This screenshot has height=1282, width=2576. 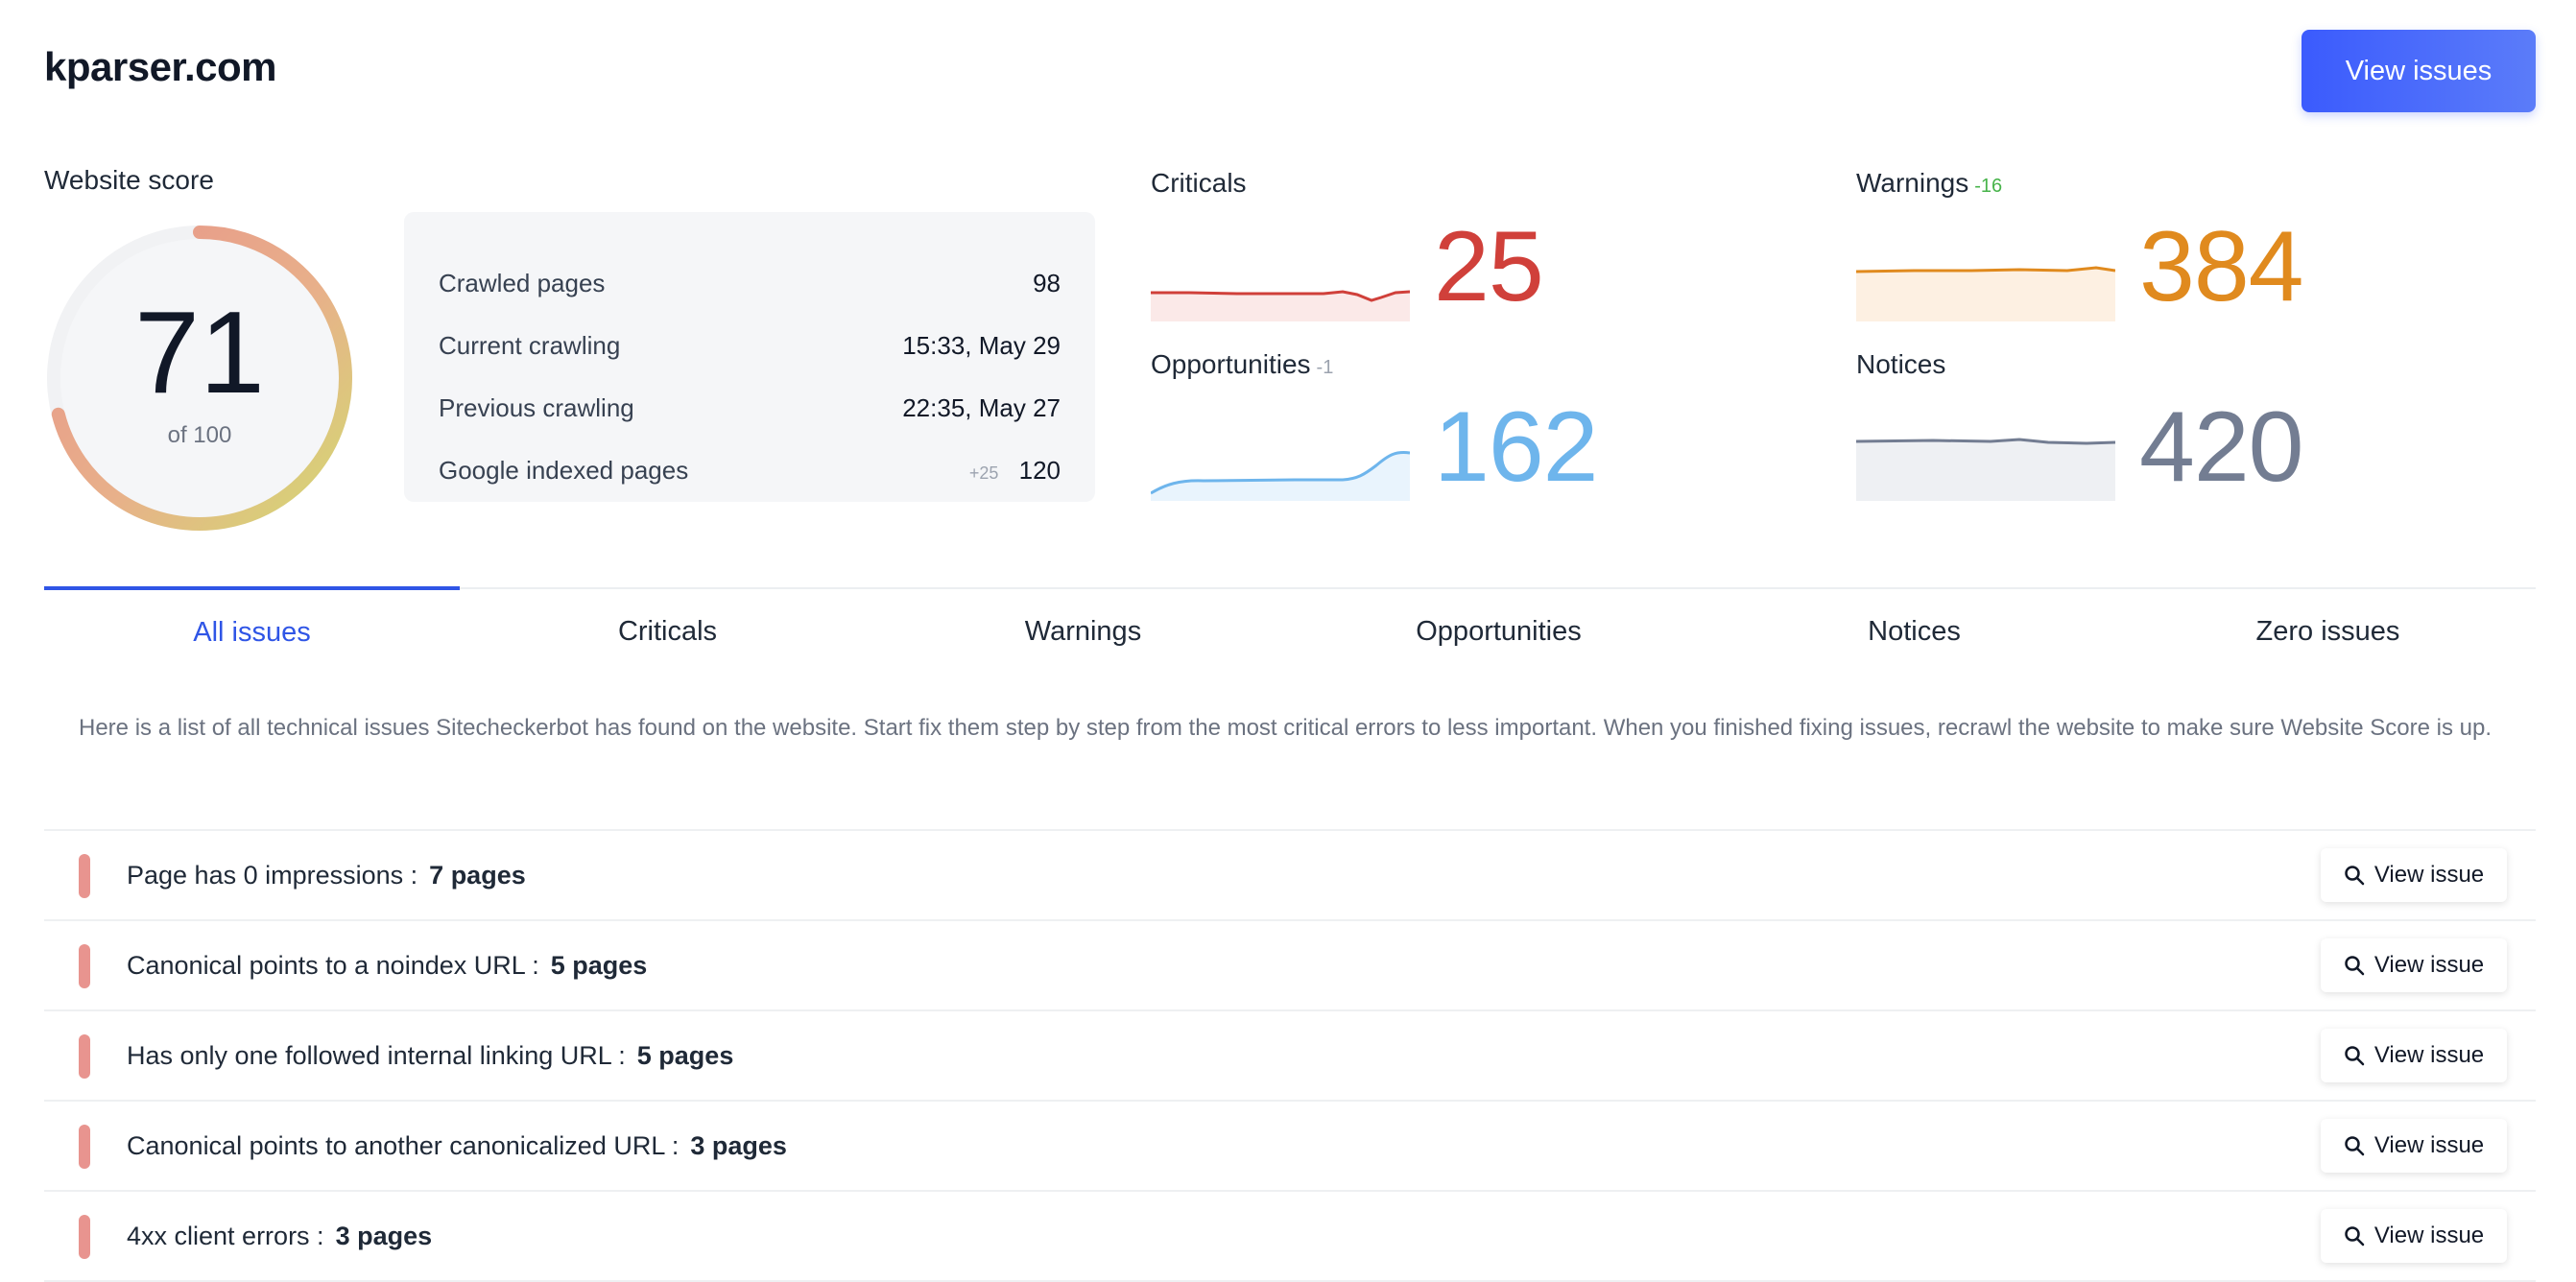 I want to click on score-value: 71, so click(x=199, y=352).